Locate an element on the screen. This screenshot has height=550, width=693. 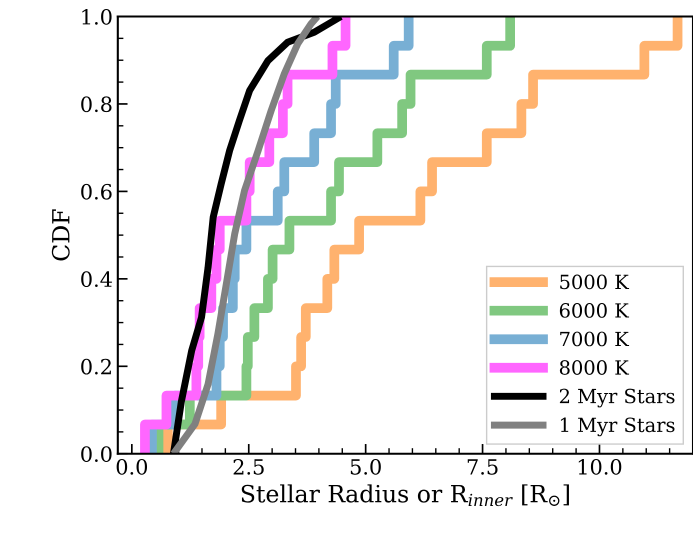
x-tick-label: 10.0 is located at coordinates (600, 466).